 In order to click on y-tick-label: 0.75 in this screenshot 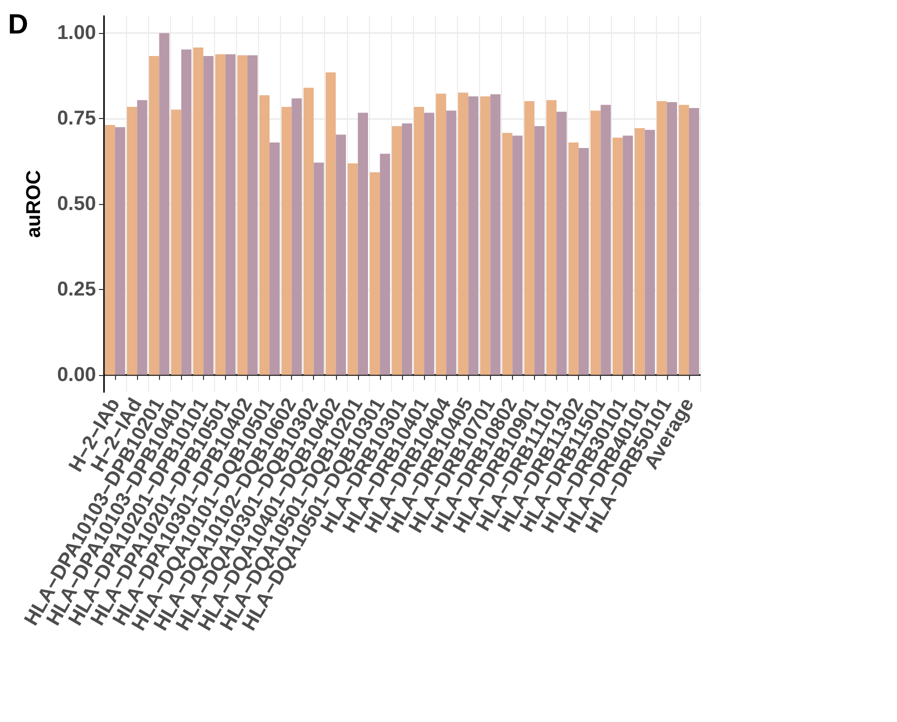, I will do `click(76, 119)`.